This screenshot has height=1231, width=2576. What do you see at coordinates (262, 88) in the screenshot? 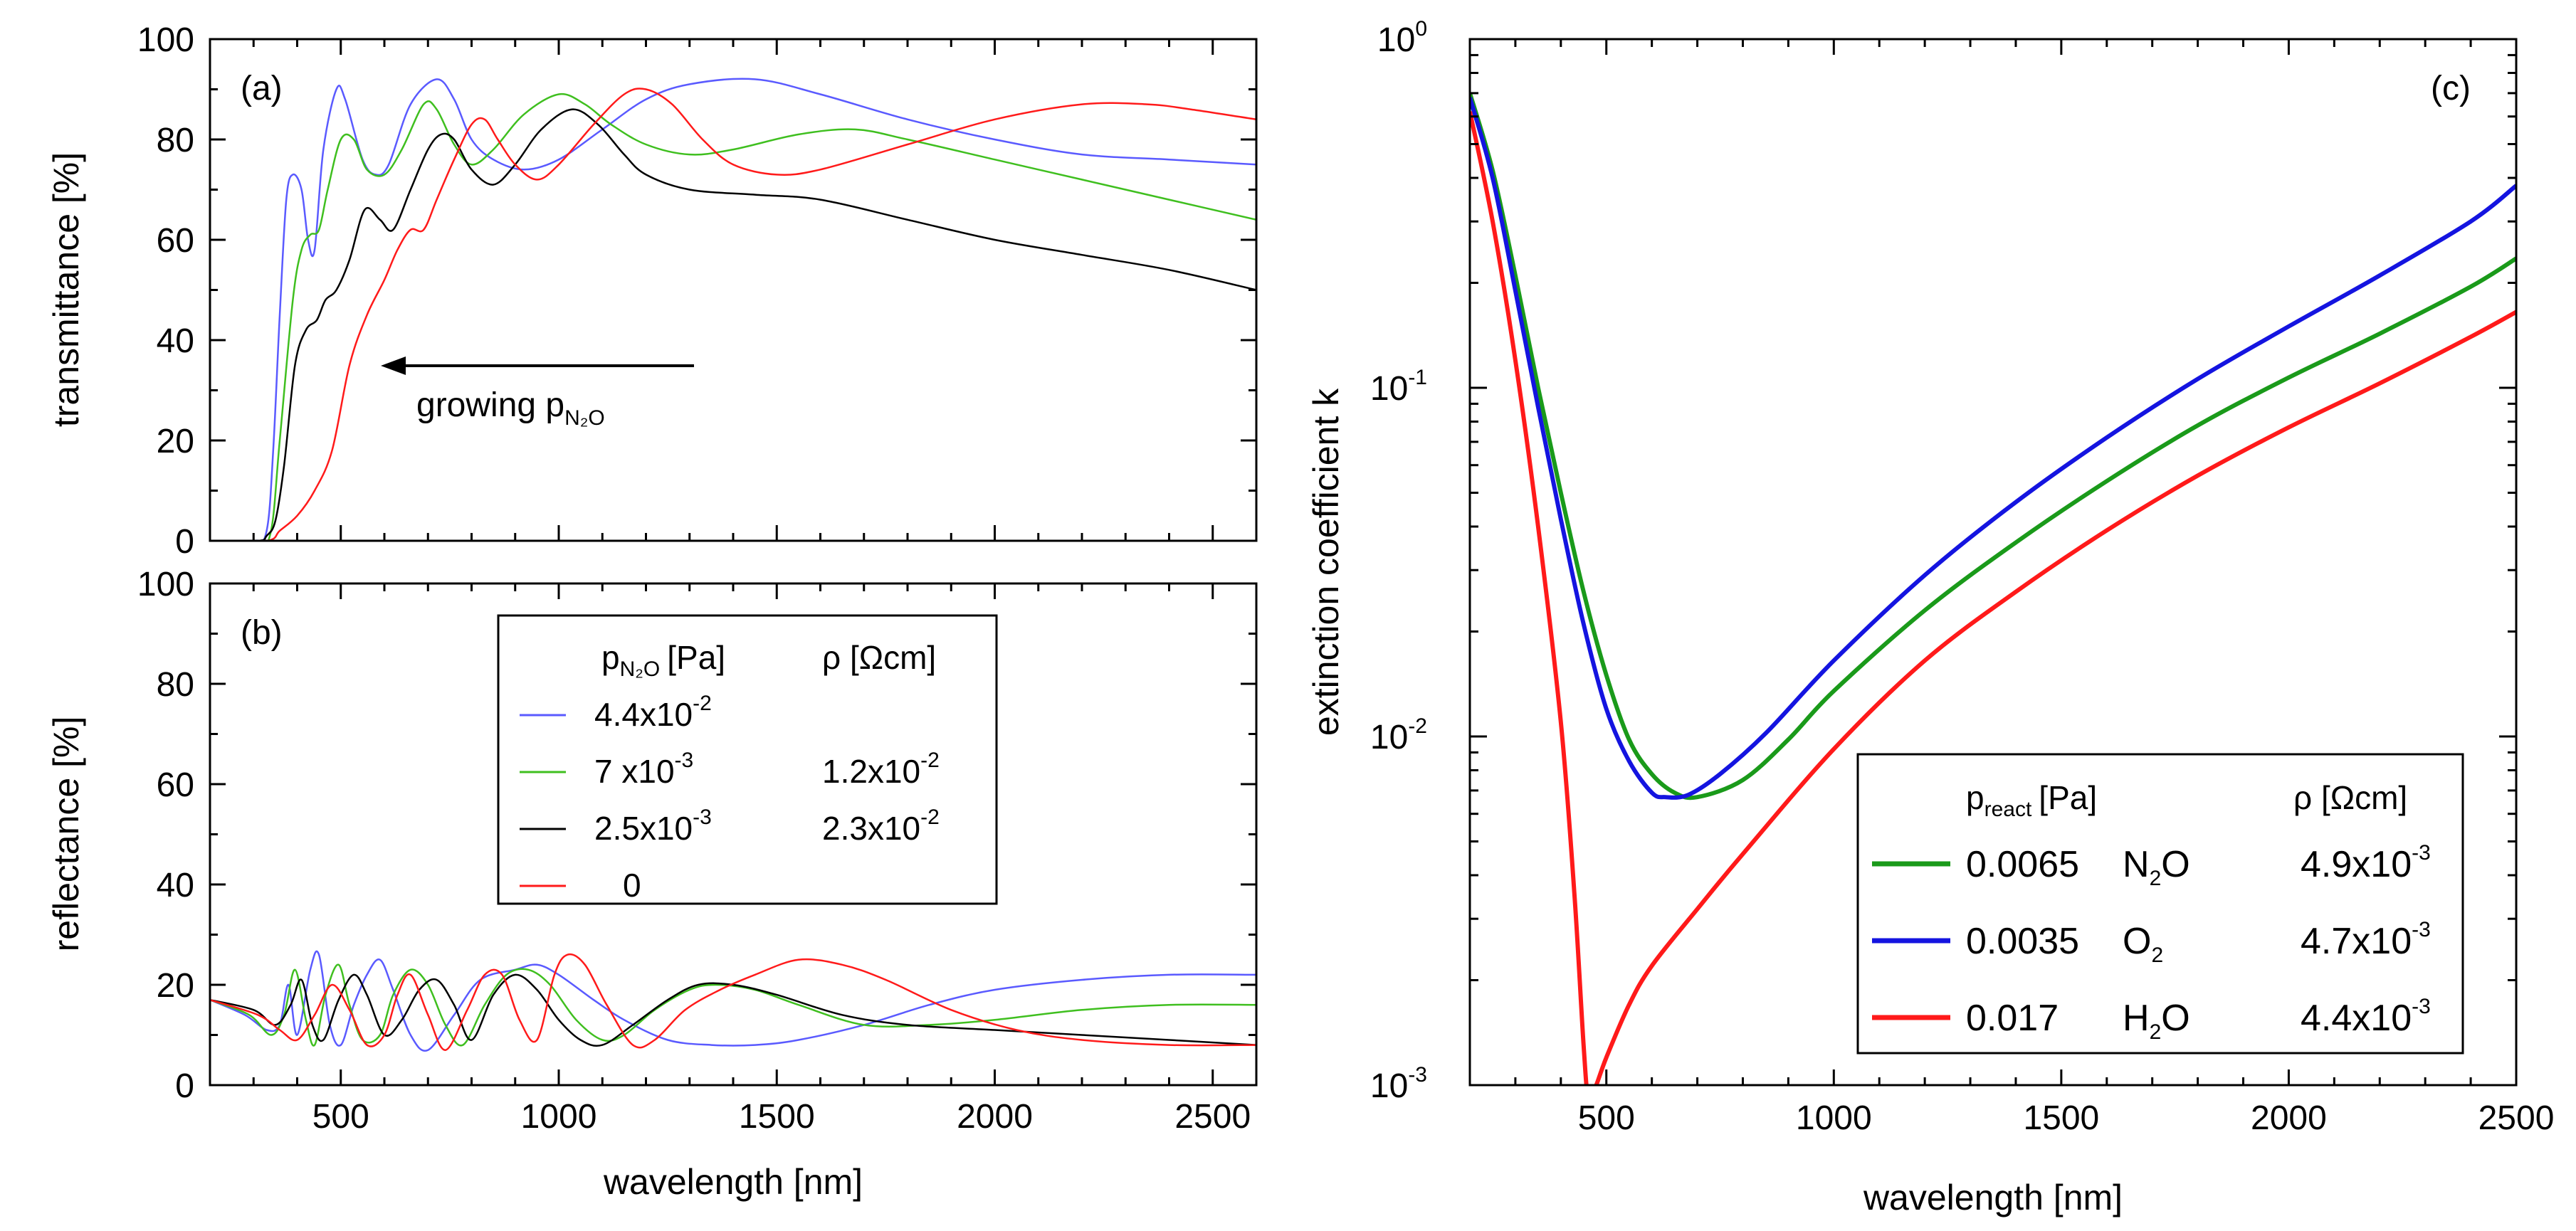
I see `panel-a-label: (a)` at bounding box center [262, 88].